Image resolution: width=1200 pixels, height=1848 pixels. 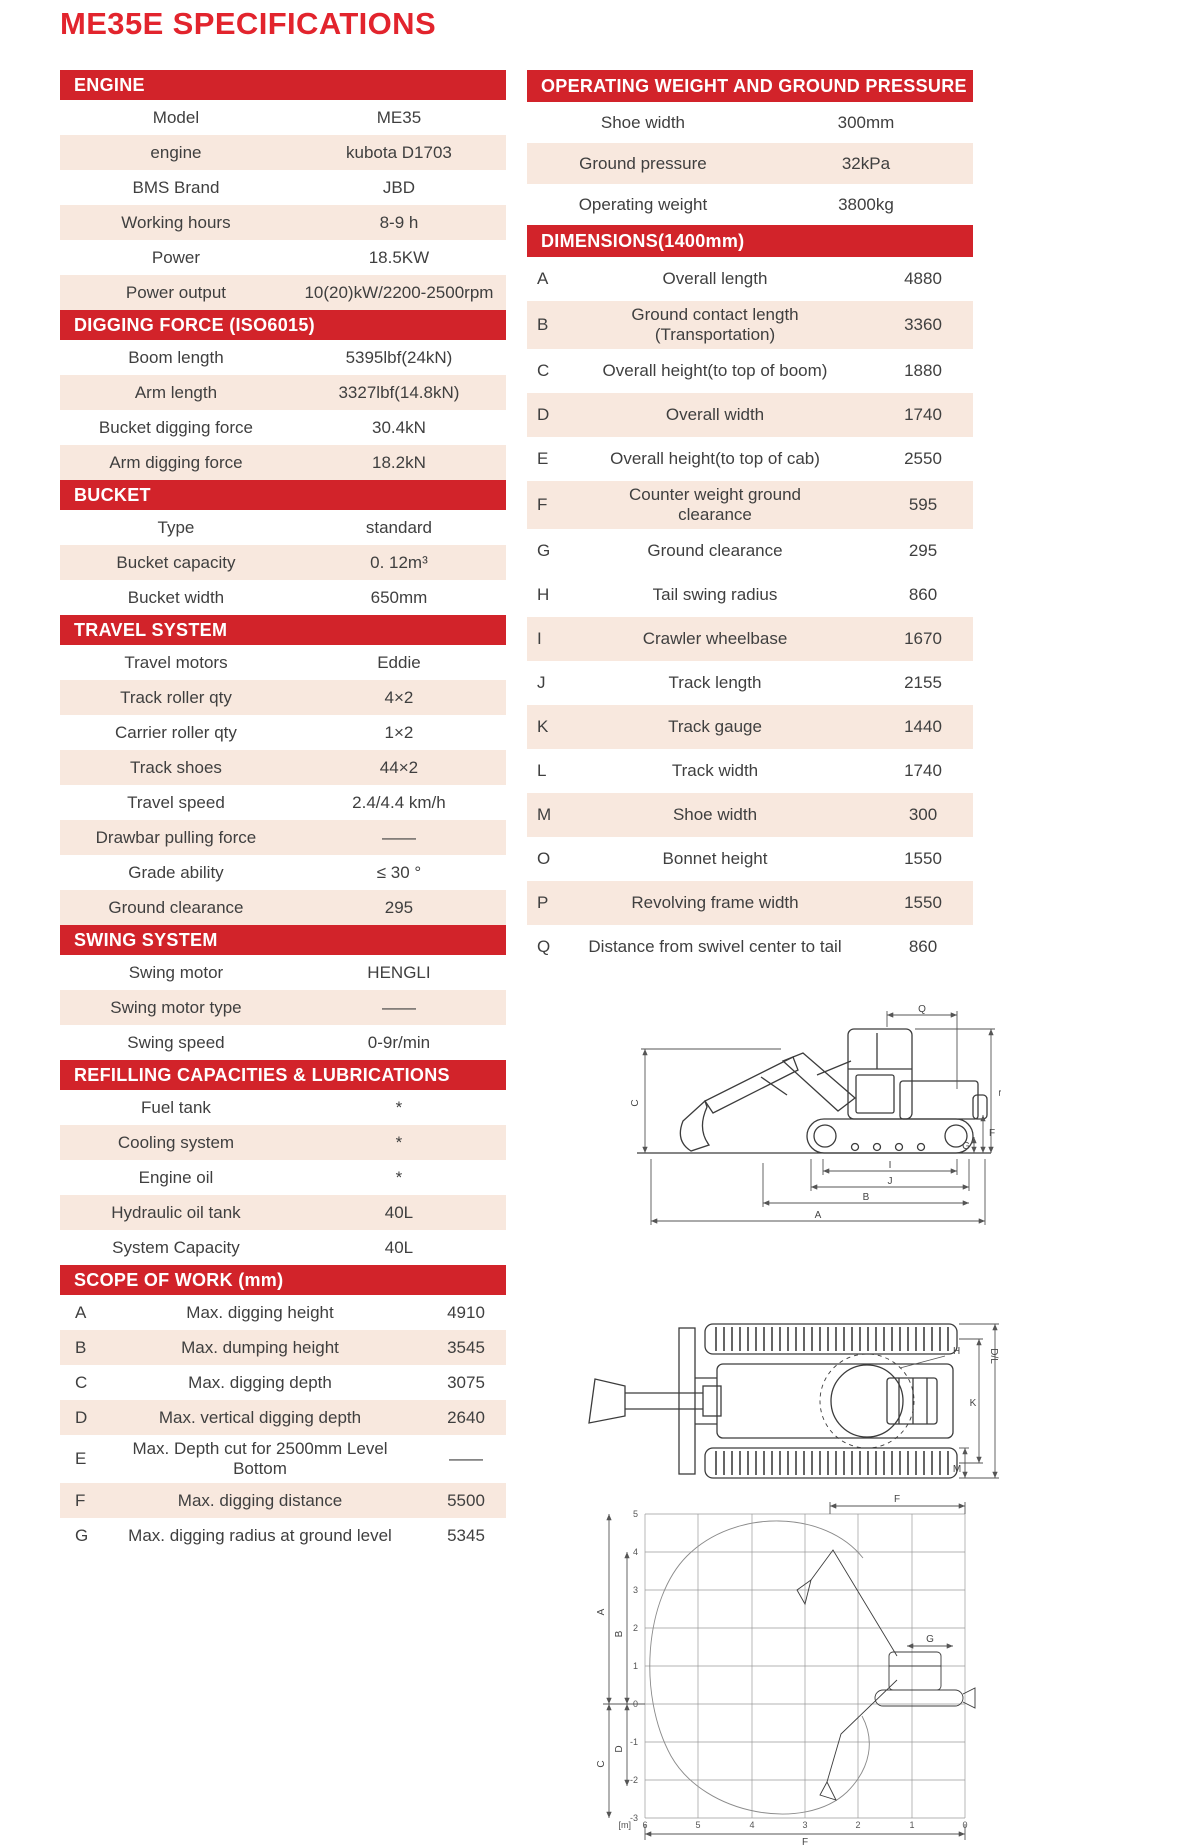 What do you see at coordinates (964, 1825) in the screenshot?
I see `x-tick: 0` at bounding box center [964, 1825].